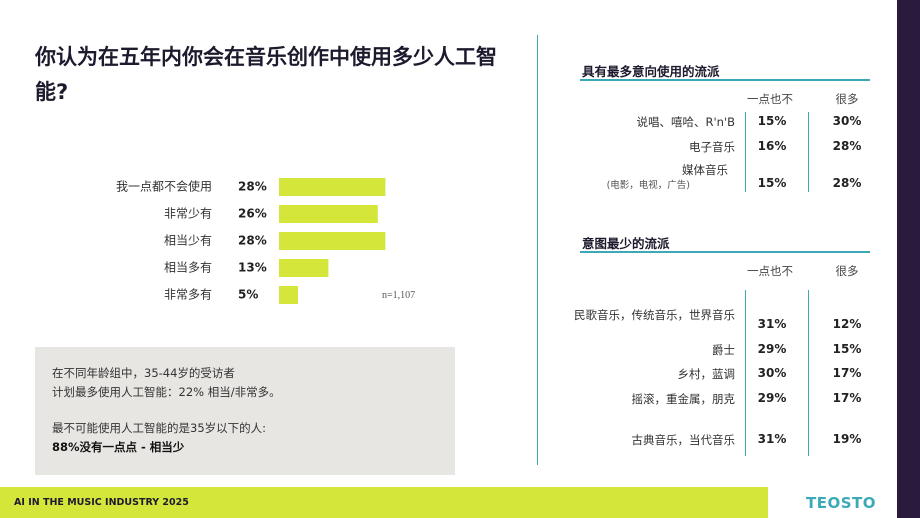  I want to click on table-cell: 19%, so click(847, 439).